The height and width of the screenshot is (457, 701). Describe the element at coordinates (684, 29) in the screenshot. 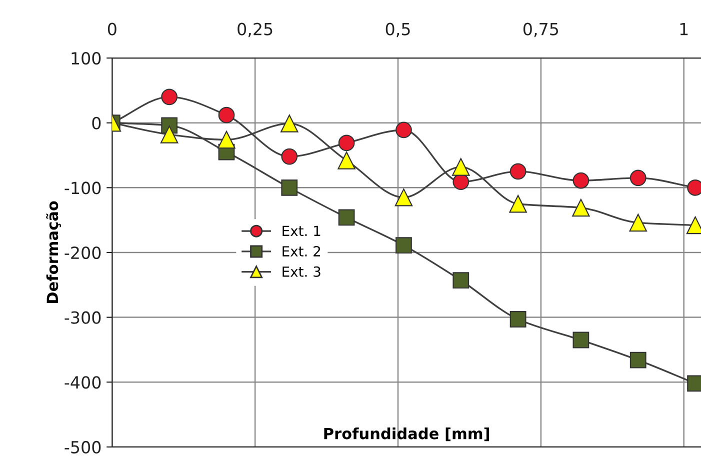

I see `x-tick-label: 1` at that location.